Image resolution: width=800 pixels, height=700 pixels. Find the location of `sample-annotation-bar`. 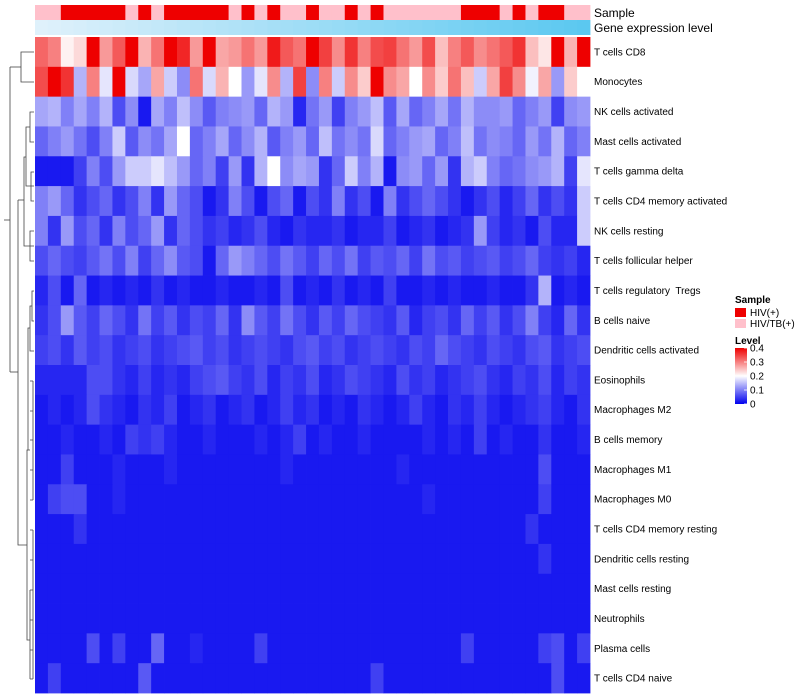

sample-annotation-bar is located at coordinates (313, 12).